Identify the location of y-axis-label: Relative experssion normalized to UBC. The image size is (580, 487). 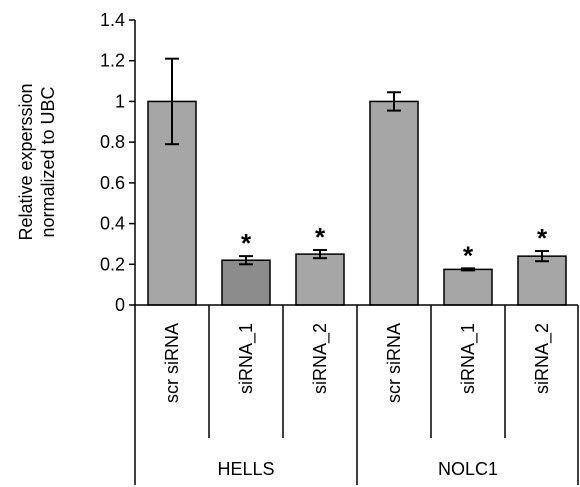
(37, 161).